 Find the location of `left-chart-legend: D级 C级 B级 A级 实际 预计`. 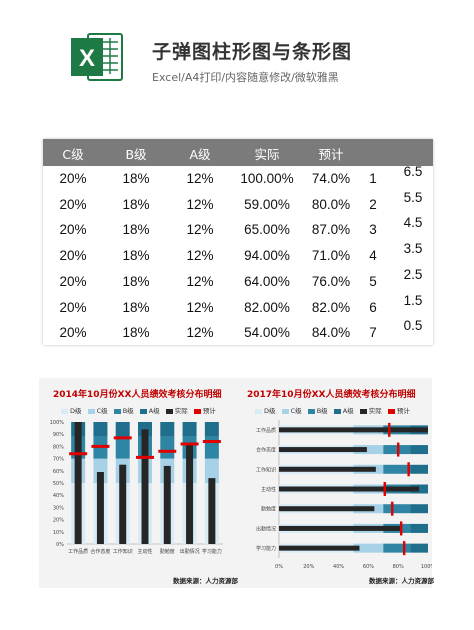

left-chart-legend: D级 C级 B级 A级 实际 预计 is located at coordinates (136, 410).